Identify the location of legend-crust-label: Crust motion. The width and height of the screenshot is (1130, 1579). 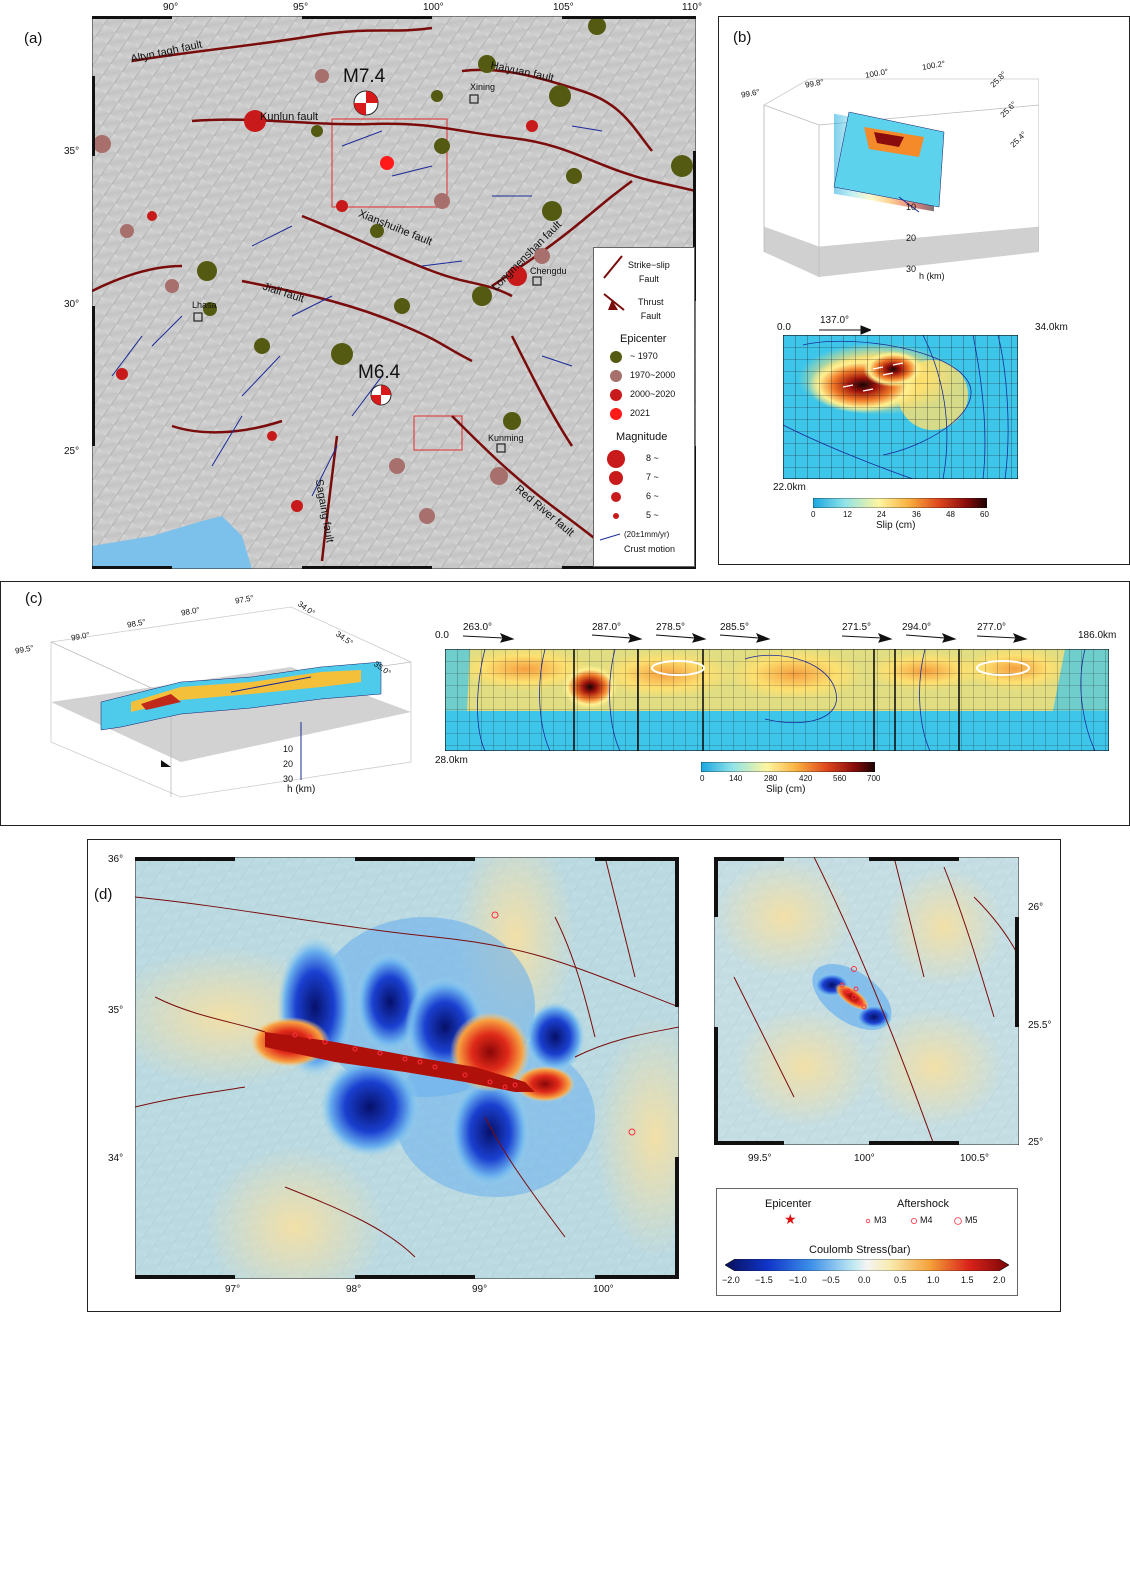
(650, 549).